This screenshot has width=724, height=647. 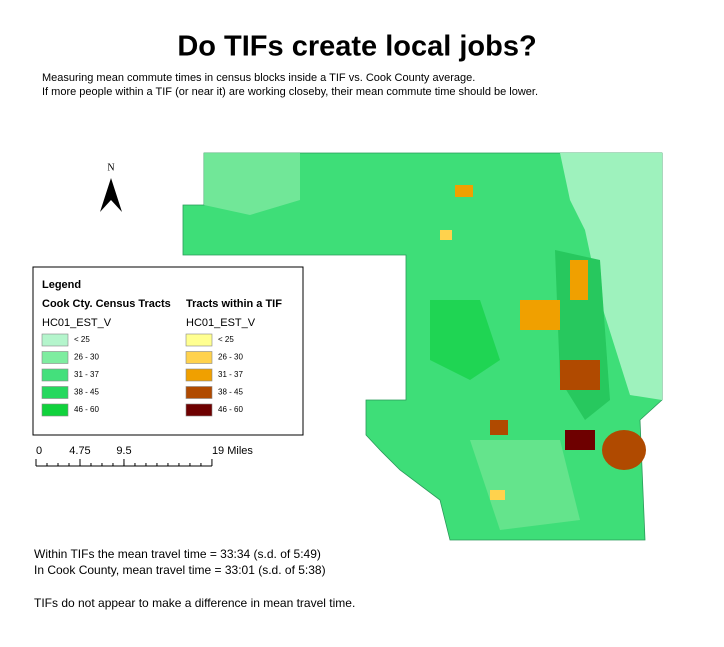 What do you see at coordinates (39, 451) in the screenshot?
I see `scale-label: 0` at bounding box center [39, 451].